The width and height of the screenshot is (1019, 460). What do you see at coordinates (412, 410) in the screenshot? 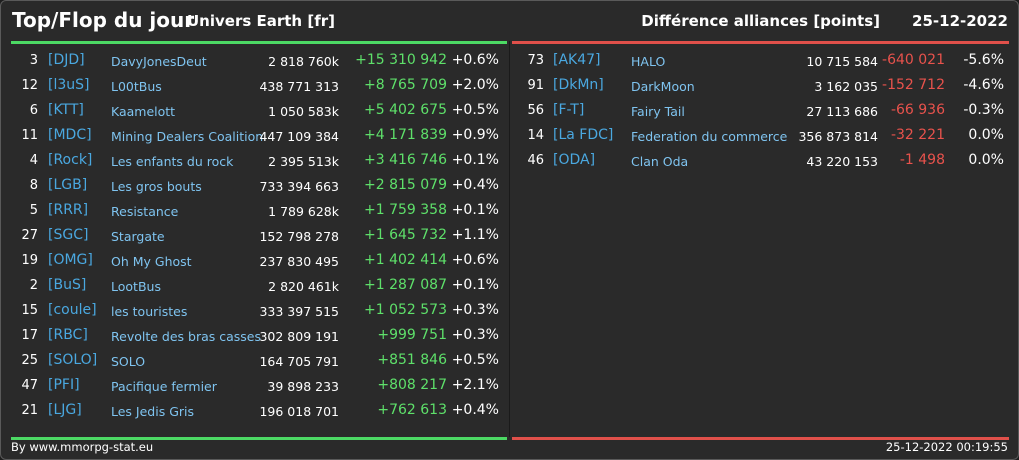
I see `points-diff: +762 613` at bounding box center [412, 410].